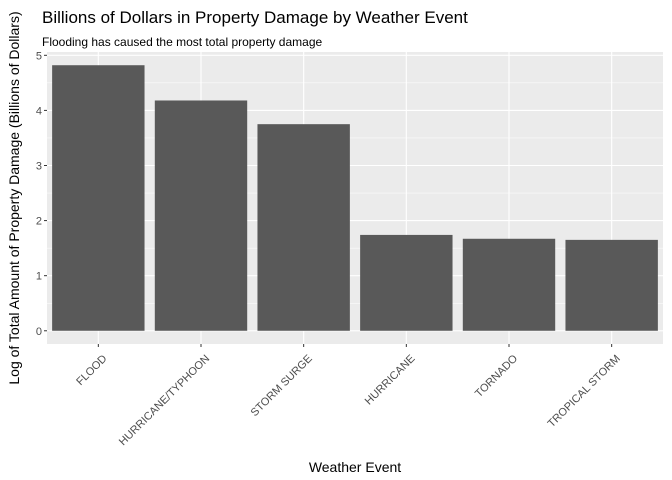  Describe the element at coordinates (584, 391) in the screenshot. I see `x-tick-label: TROPICAL STORM` at that location.